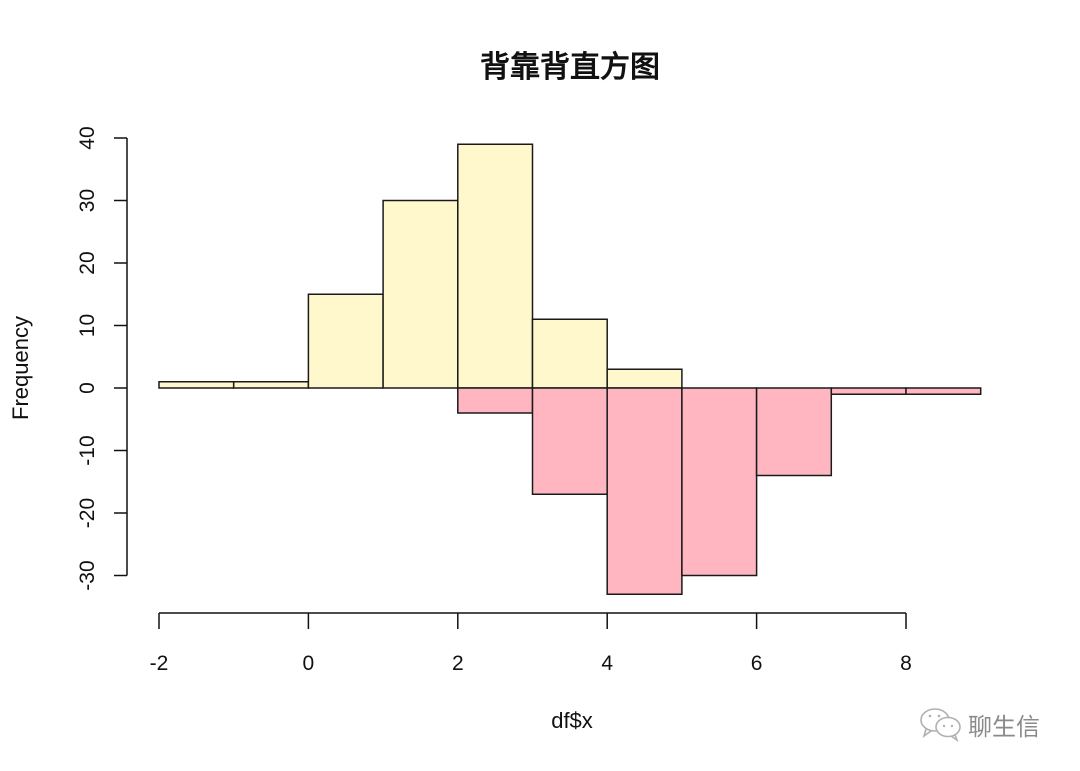 The width and height of the screenshot is (1080, 771). What do you see at coordinates (87, 137) in the screenshot?
I see `y-tick-label: 40` at bounding box center [87, 137].